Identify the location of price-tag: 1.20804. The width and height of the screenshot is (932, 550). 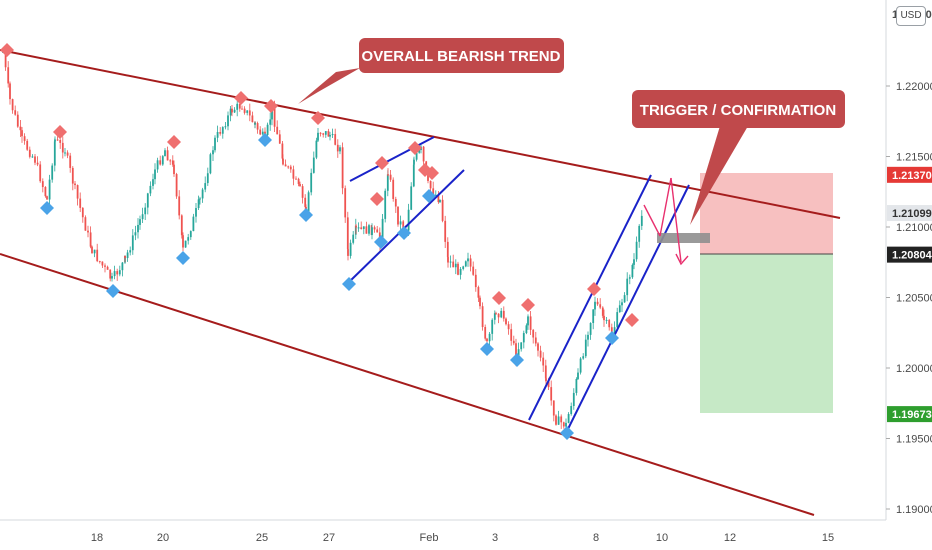
(909, 254).